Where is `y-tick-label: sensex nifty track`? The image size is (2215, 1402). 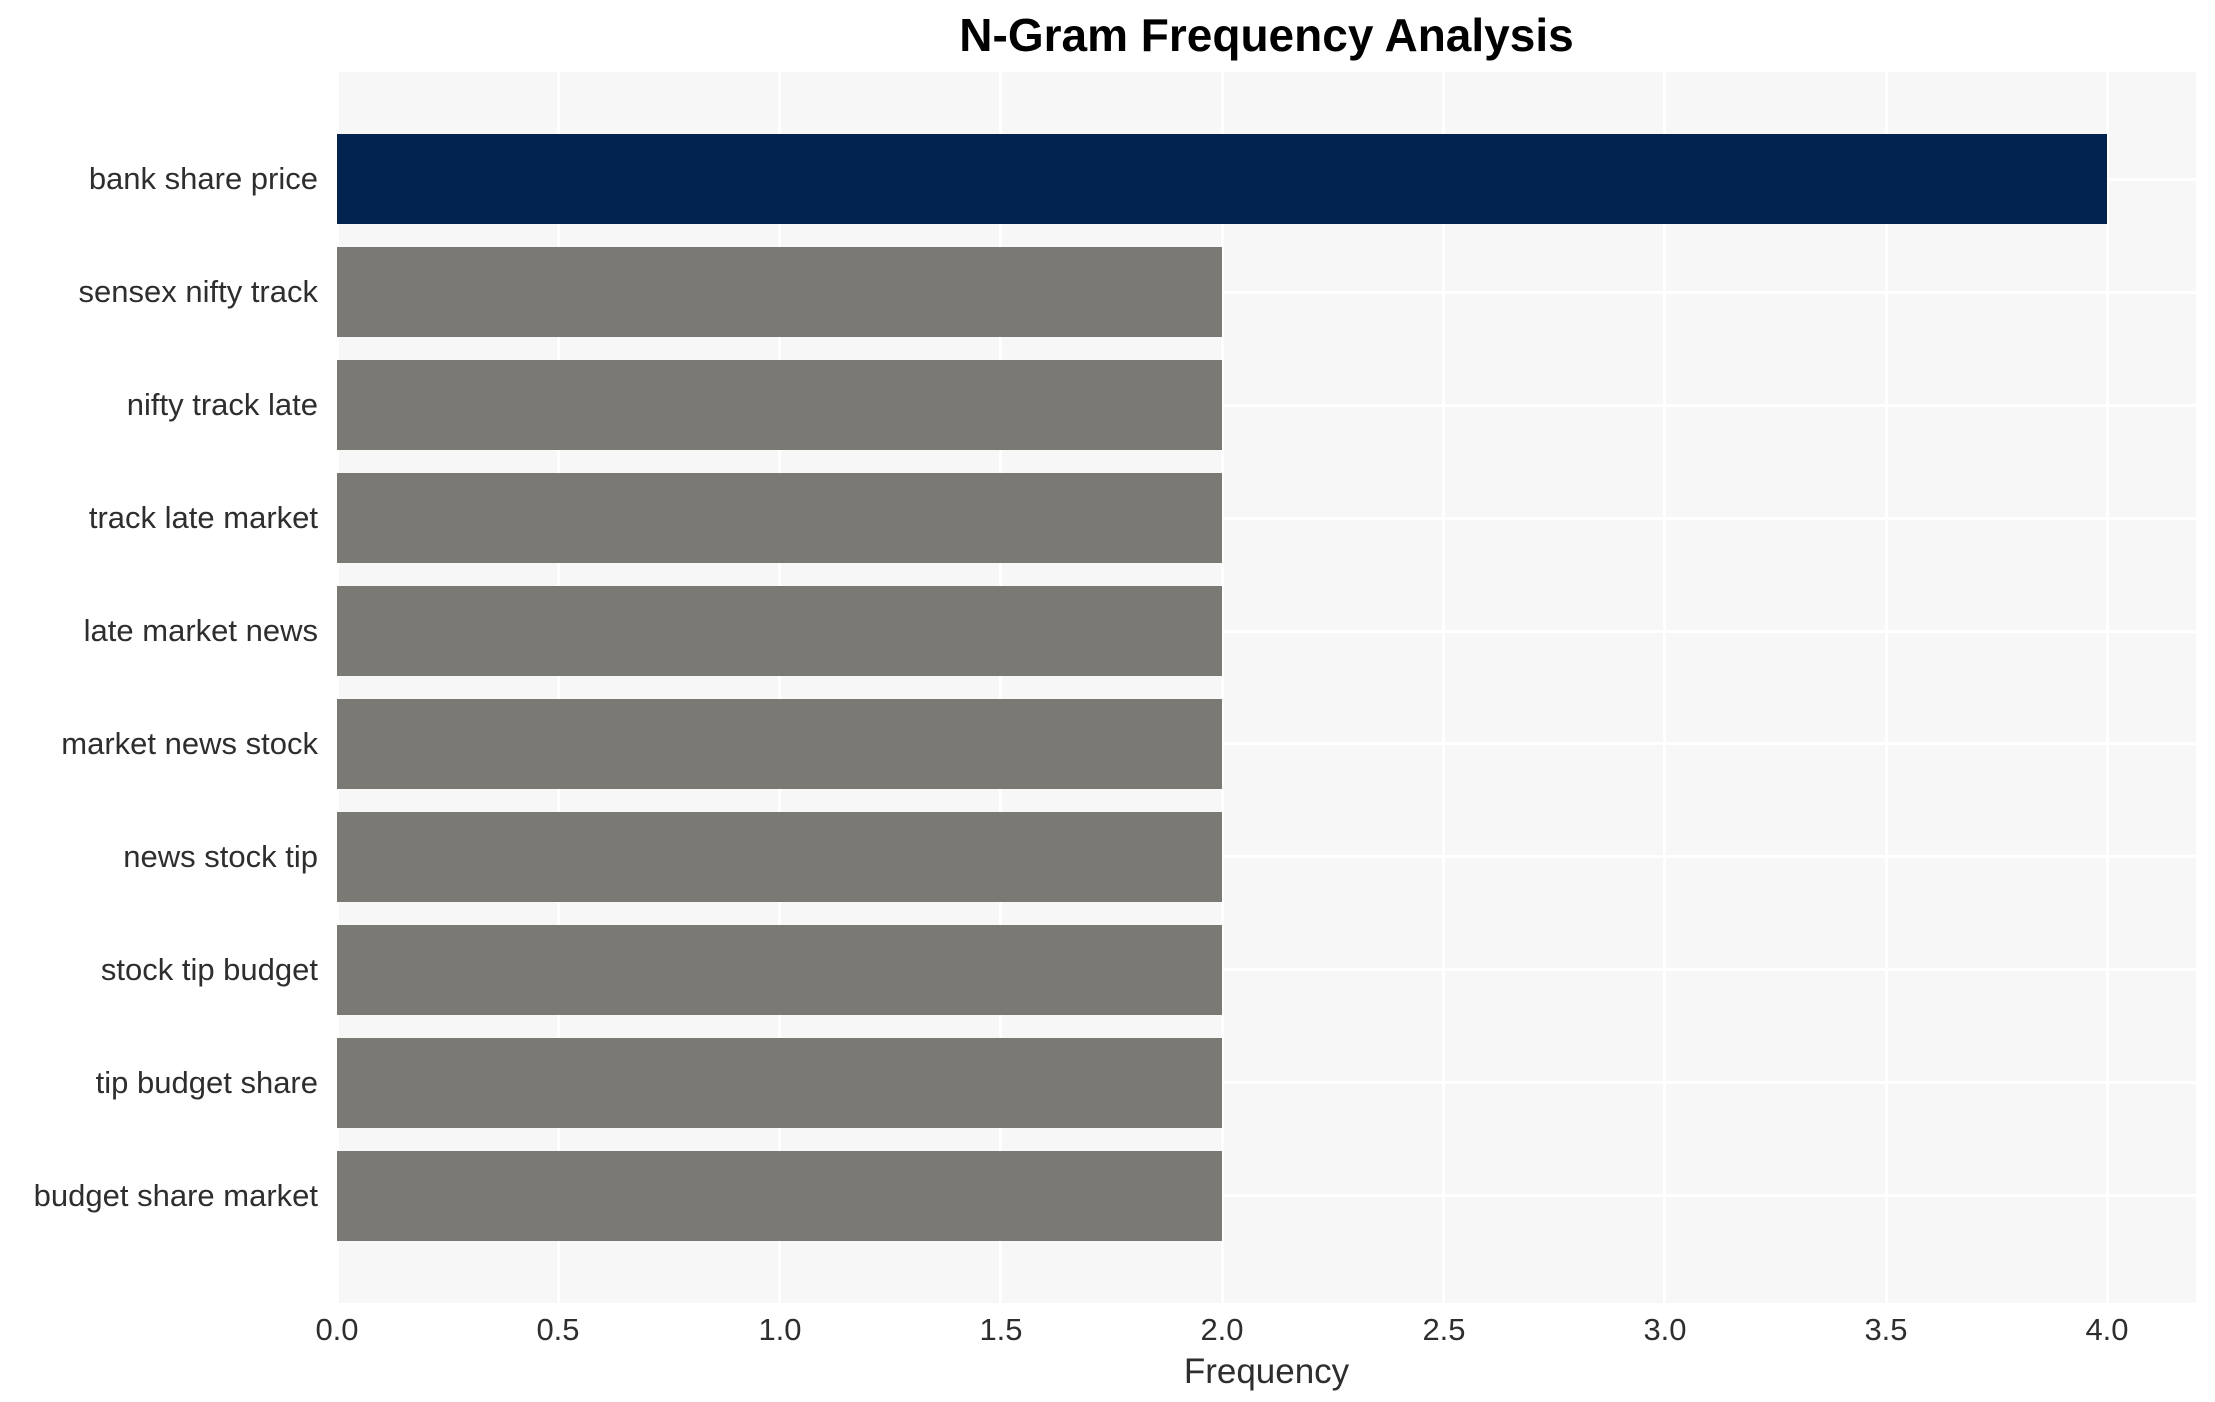
y-tick-label: sensex nifty track is located at coordinates (198, 291).